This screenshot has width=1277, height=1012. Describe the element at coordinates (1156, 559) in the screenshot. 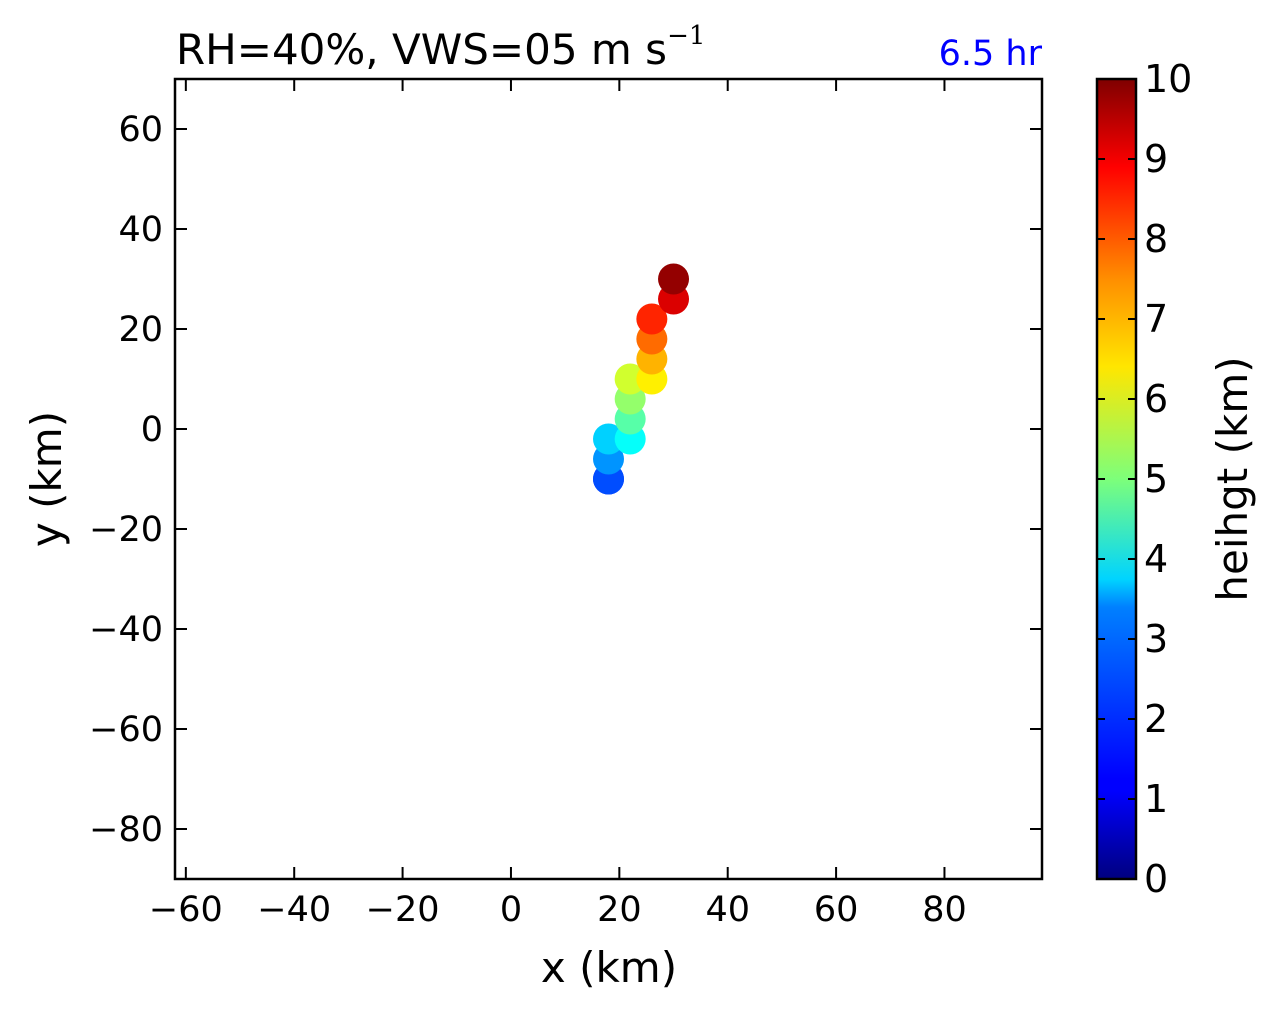

I see `colorbar-tick-label: 4` at that location.